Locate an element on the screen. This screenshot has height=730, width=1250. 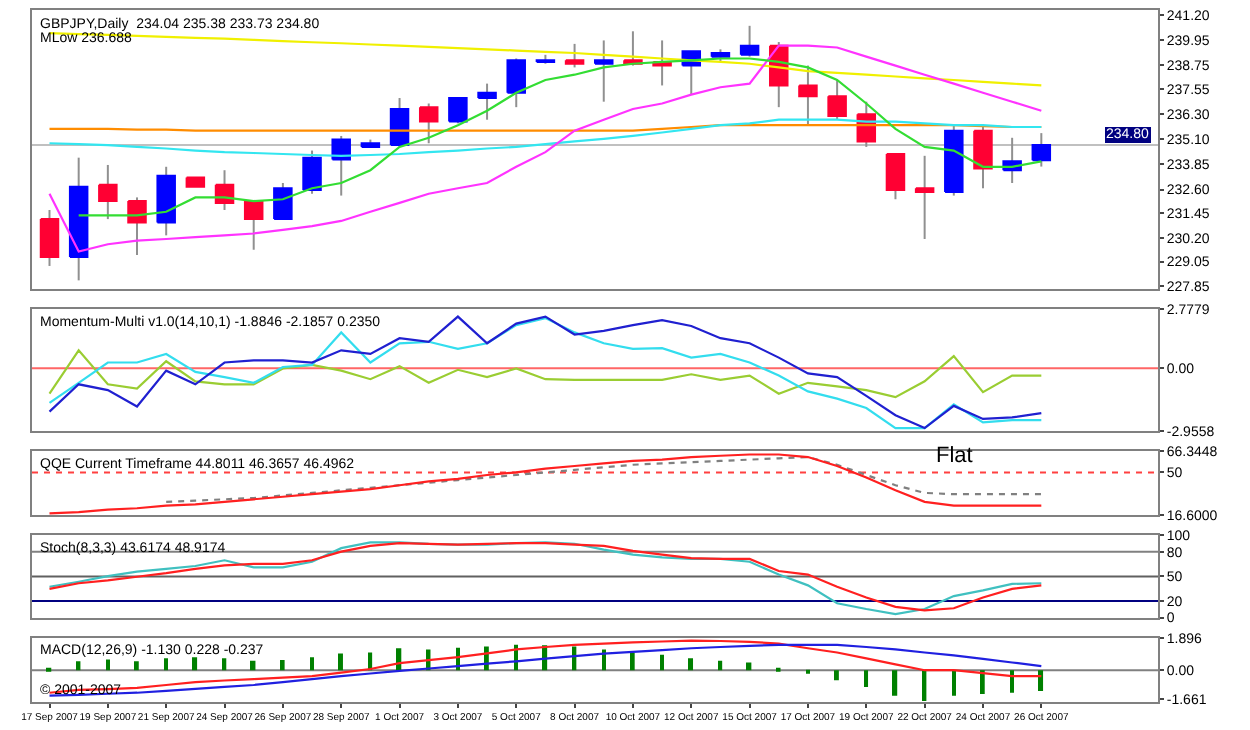
line-series is located at coordinates (545, 374).